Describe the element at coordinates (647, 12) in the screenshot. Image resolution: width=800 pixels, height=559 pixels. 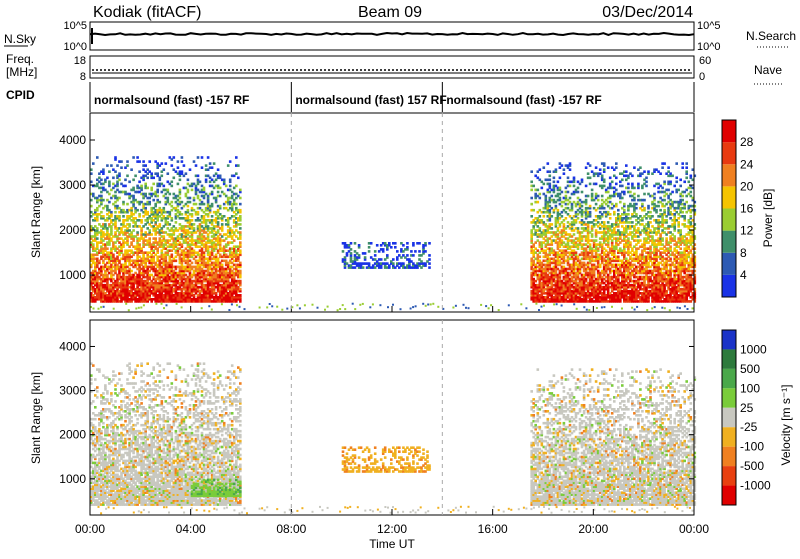
I see `date-title: 03/Dec/2014` at that location.